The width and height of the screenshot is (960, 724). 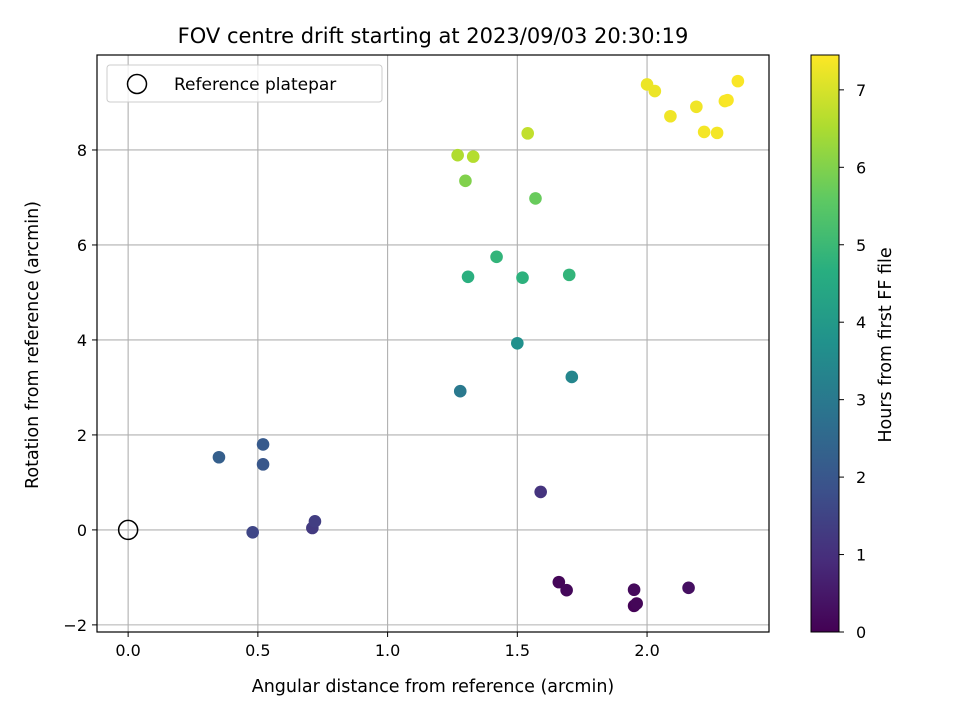 I want to click on y-tick-label: 4, so click(x=82, y=340).